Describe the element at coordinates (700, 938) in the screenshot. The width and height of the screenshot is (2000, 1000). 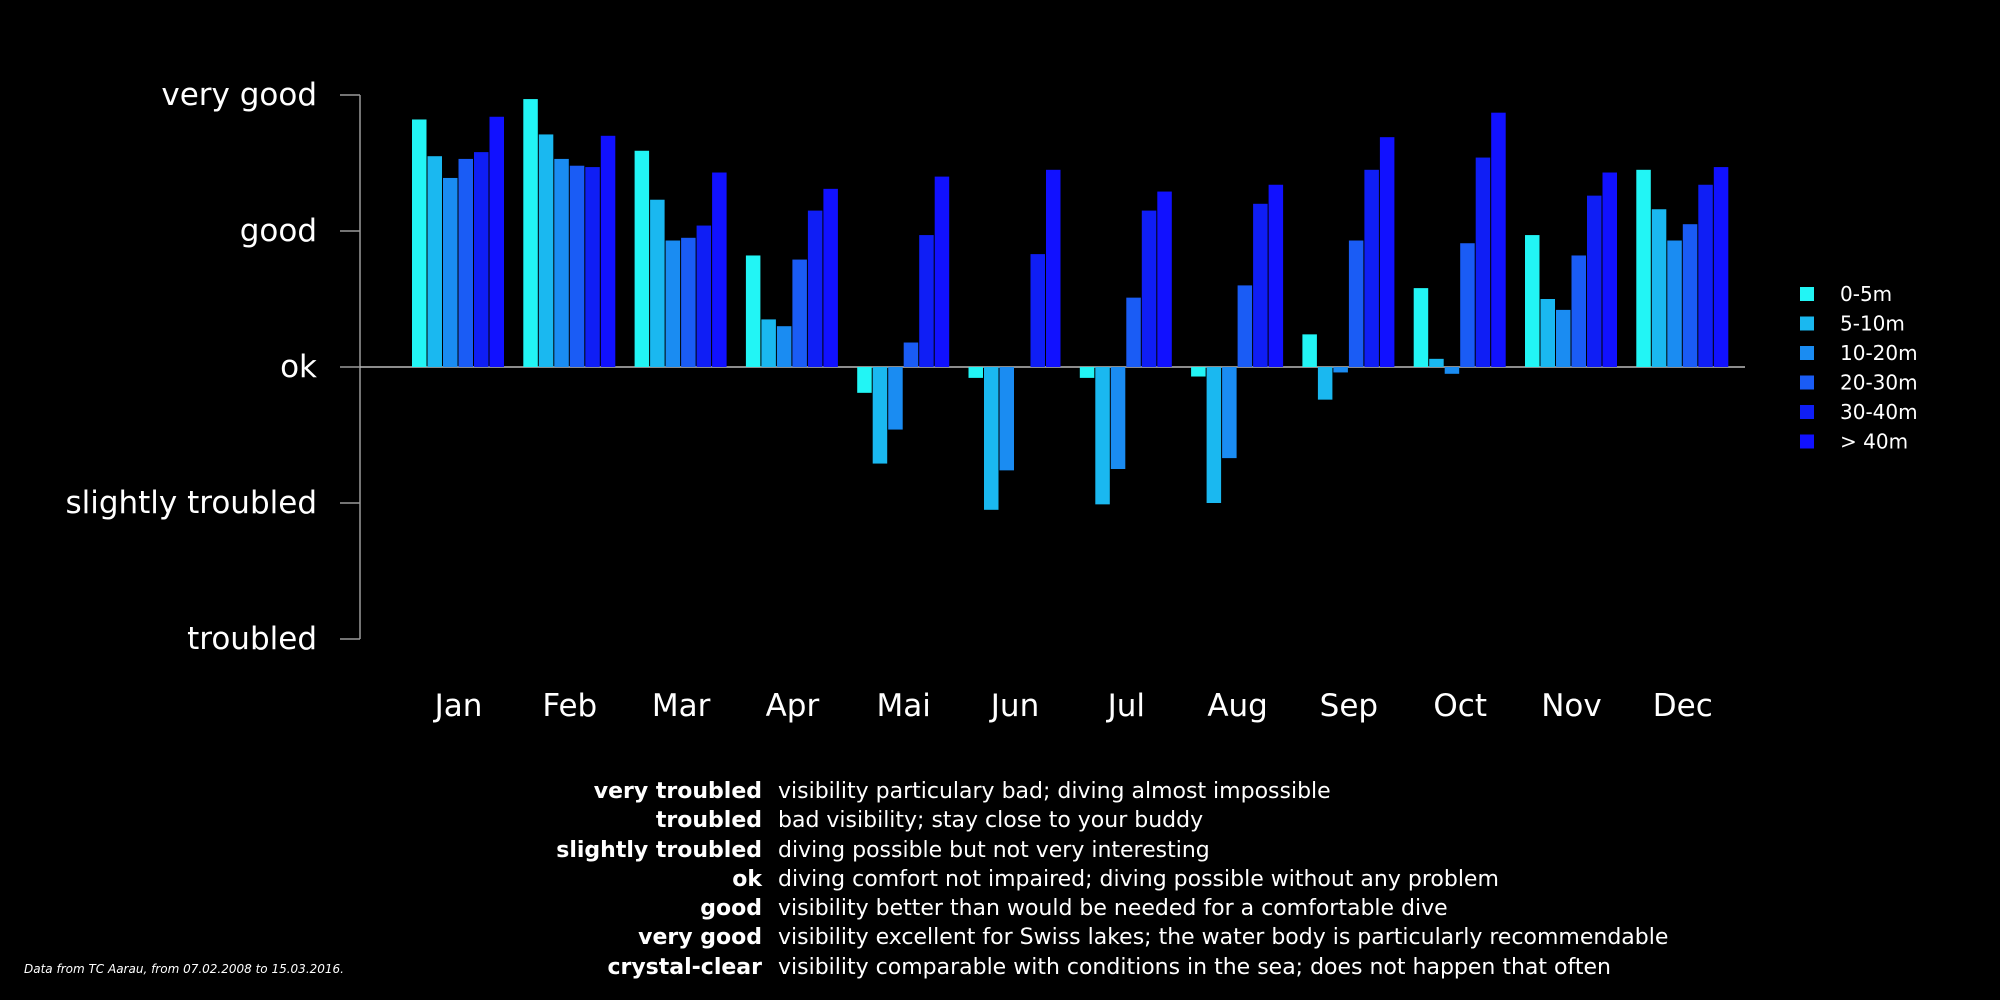
I see `definition-term: very good` at that location.